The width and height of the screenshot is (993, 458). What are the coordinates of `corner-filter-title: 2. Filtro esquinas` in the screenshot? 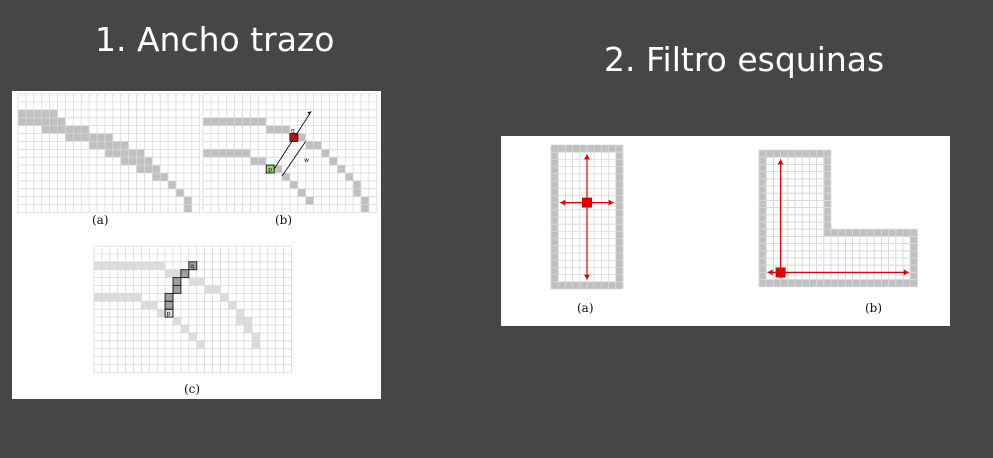 It's located at (744, 59).